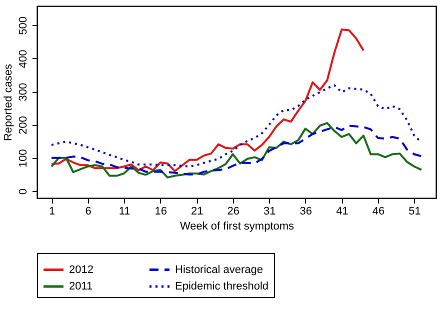  I want to click on y-tick-label: 200, so click(24, 125).